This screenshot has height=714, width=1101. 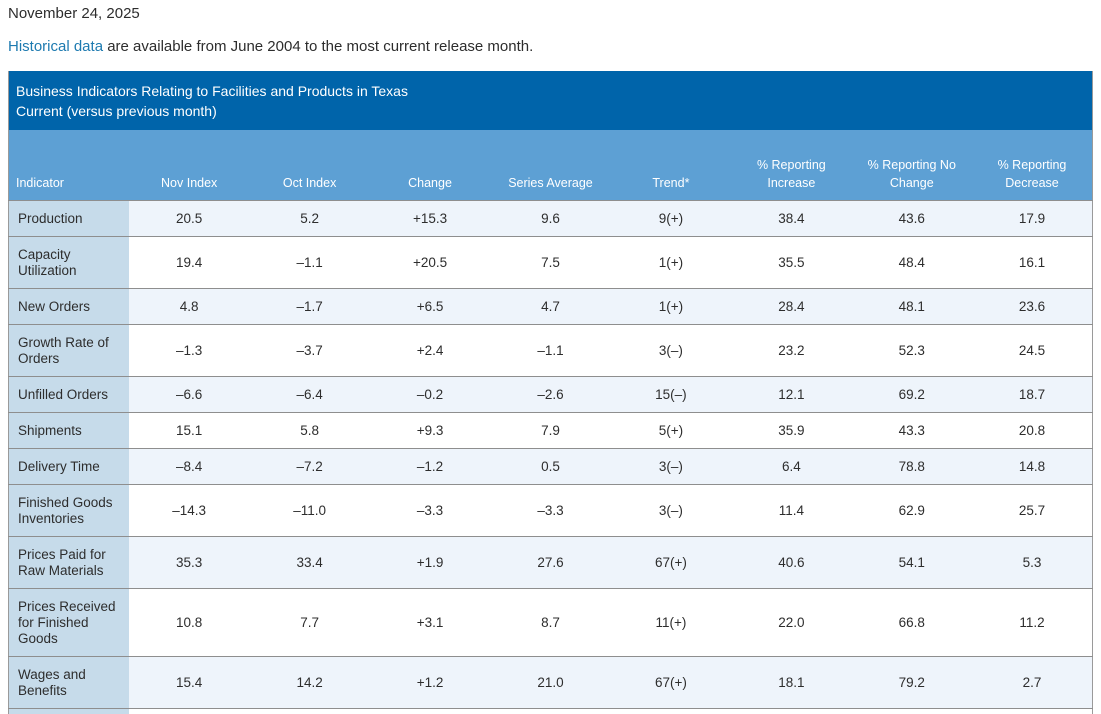 I want to click on value-cell: 9(+), so click(x=671, y=217).